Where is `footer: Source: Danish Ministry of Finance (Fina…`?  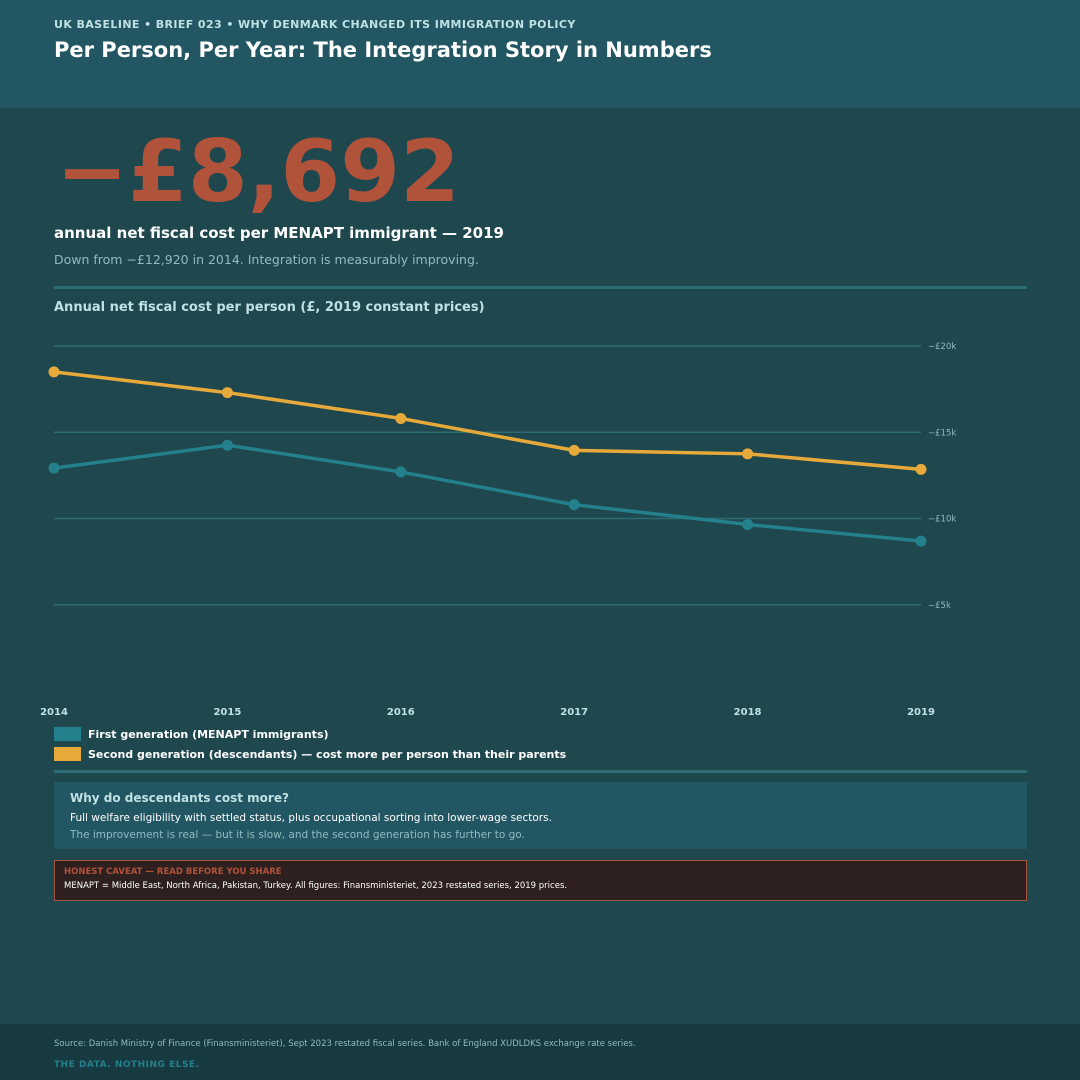 footer: Source: Danish Ministry of Finance (Fina… is located at coordinates (540, 1052).